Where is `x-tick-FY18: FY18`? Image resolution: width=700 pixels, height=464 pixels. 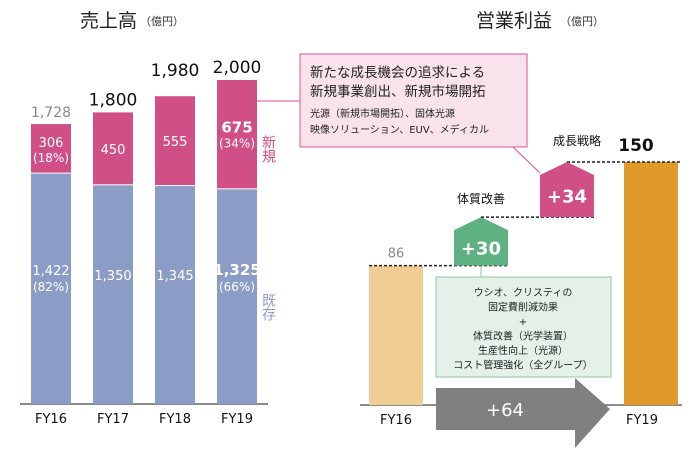
x-tick-FY18: FY18 is located at coordinates (175, 419).